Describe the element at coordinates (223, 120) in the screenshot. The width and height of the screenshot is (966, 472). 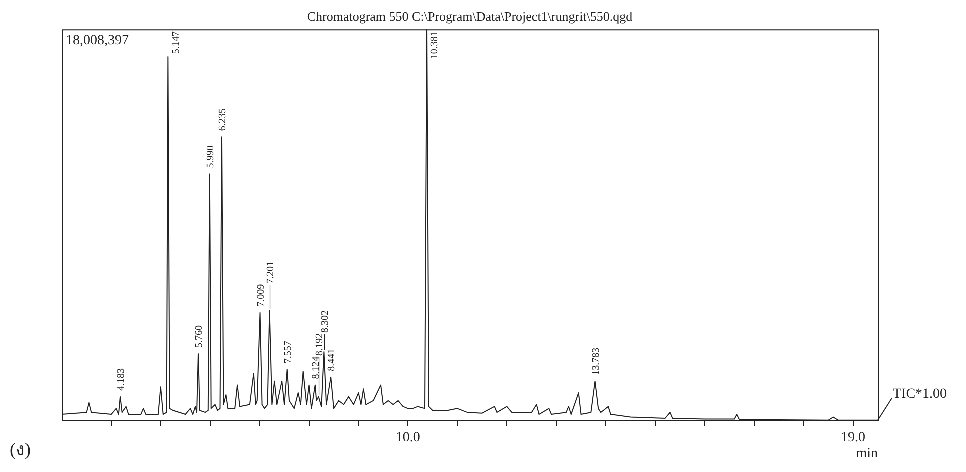
I see `annotation: 6.235` at that location.